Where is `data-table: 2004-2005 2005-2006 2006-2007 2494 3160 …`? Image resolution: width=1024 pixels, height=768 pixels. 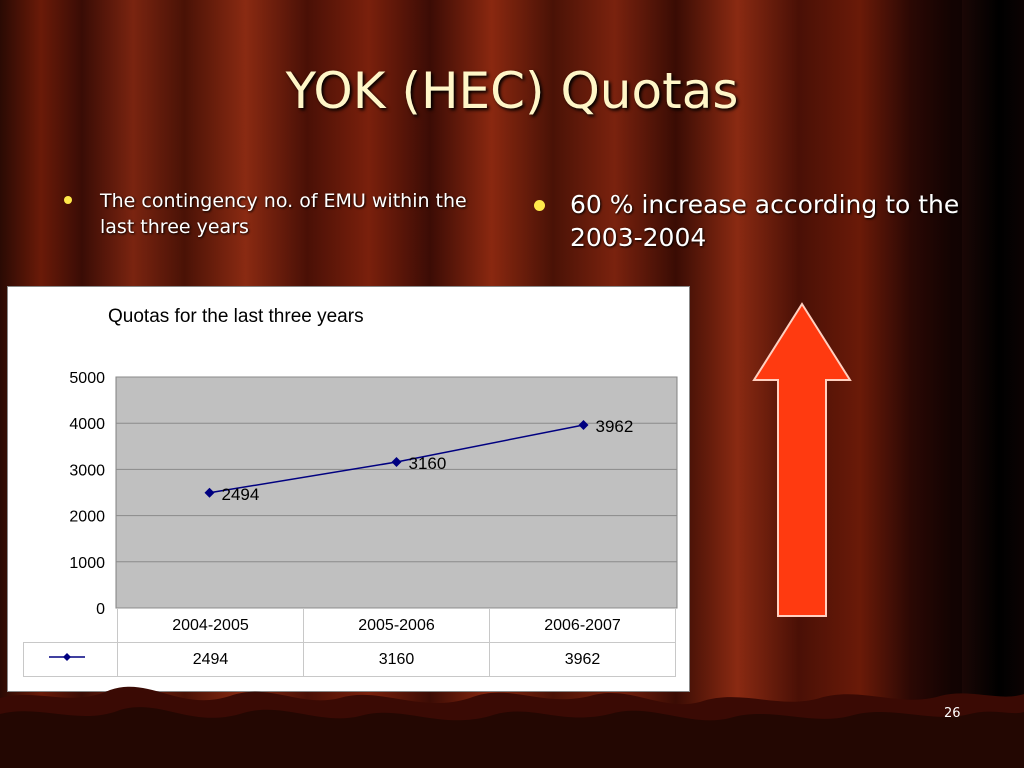
data-table: 2004-2005 2005-2006 2006-2007 2494 3160 … is located at coordinates (349, 642).